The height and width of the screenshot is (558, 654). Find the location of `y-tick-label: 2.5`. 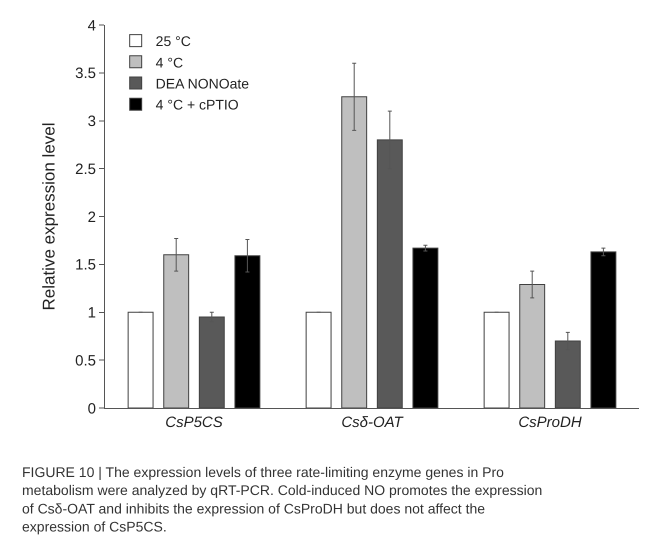

y-tick-label: 2.5 is located at coordinates (85, 169).